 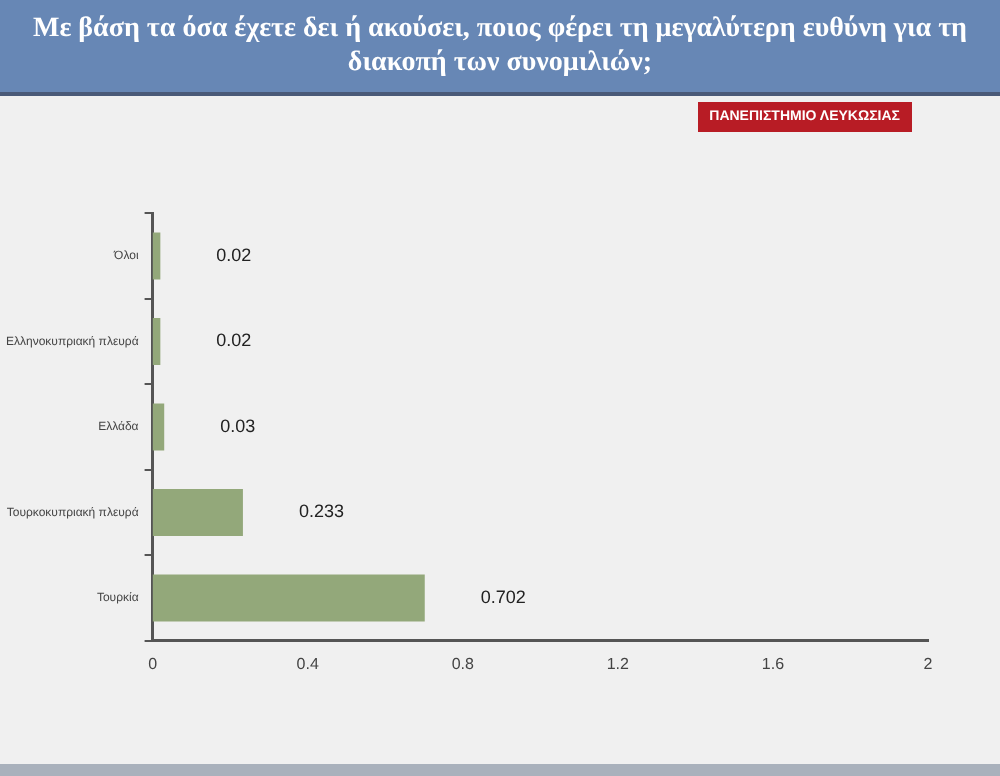 What do you see at coordinates (500, 48) in the screenshot?
I see `chart-title: Με βάση τα όσα έχετε δει ή ακούσει, ποιος φέρει τη μεγαλύτερη ευθύνη για τη διακοπή των συνομιλιών;` at bounding box center [500, 48].